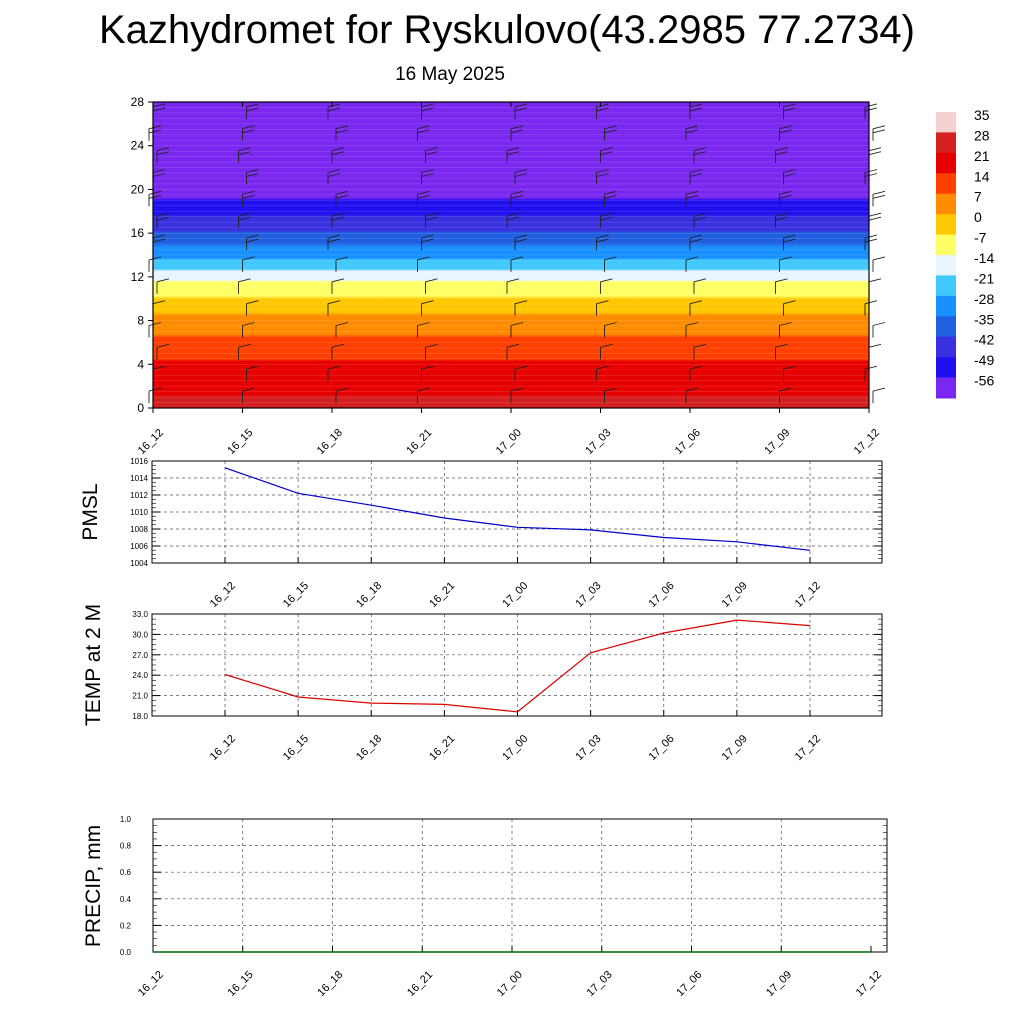  I want to click on heatmap-x-tick-label: 16_12, so click(151, 442).